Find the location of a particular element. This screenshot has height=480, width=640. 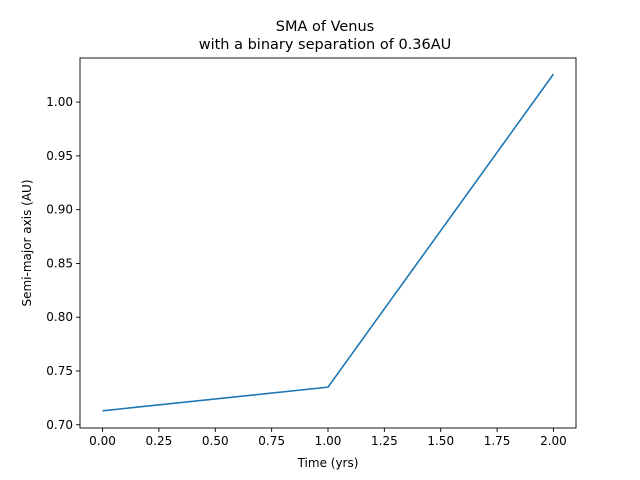

y-axis-ticks: 0.70 0.75 0.80 0.85 0.90 0.95 1.00 is located at coordinates (63, 263).